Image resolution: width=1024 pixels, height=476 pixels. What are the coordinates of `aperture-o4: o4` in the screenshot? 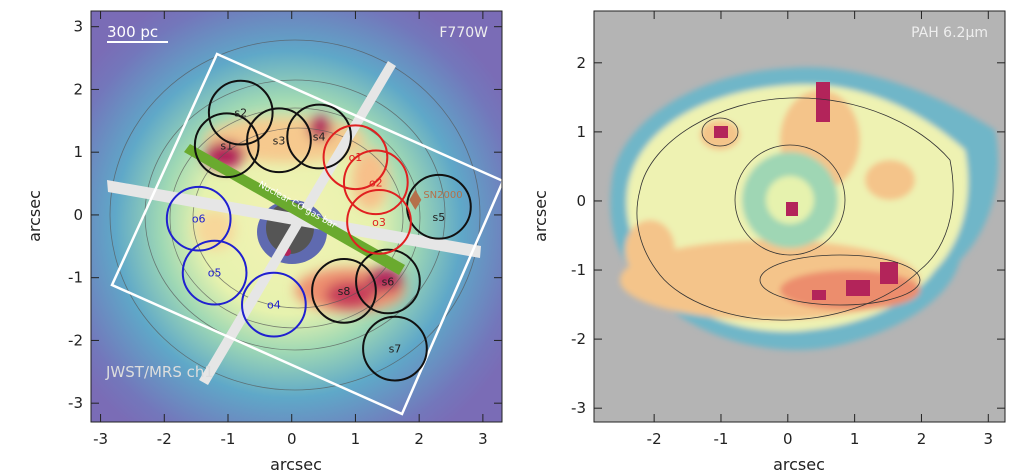 It's located at (274, 304).